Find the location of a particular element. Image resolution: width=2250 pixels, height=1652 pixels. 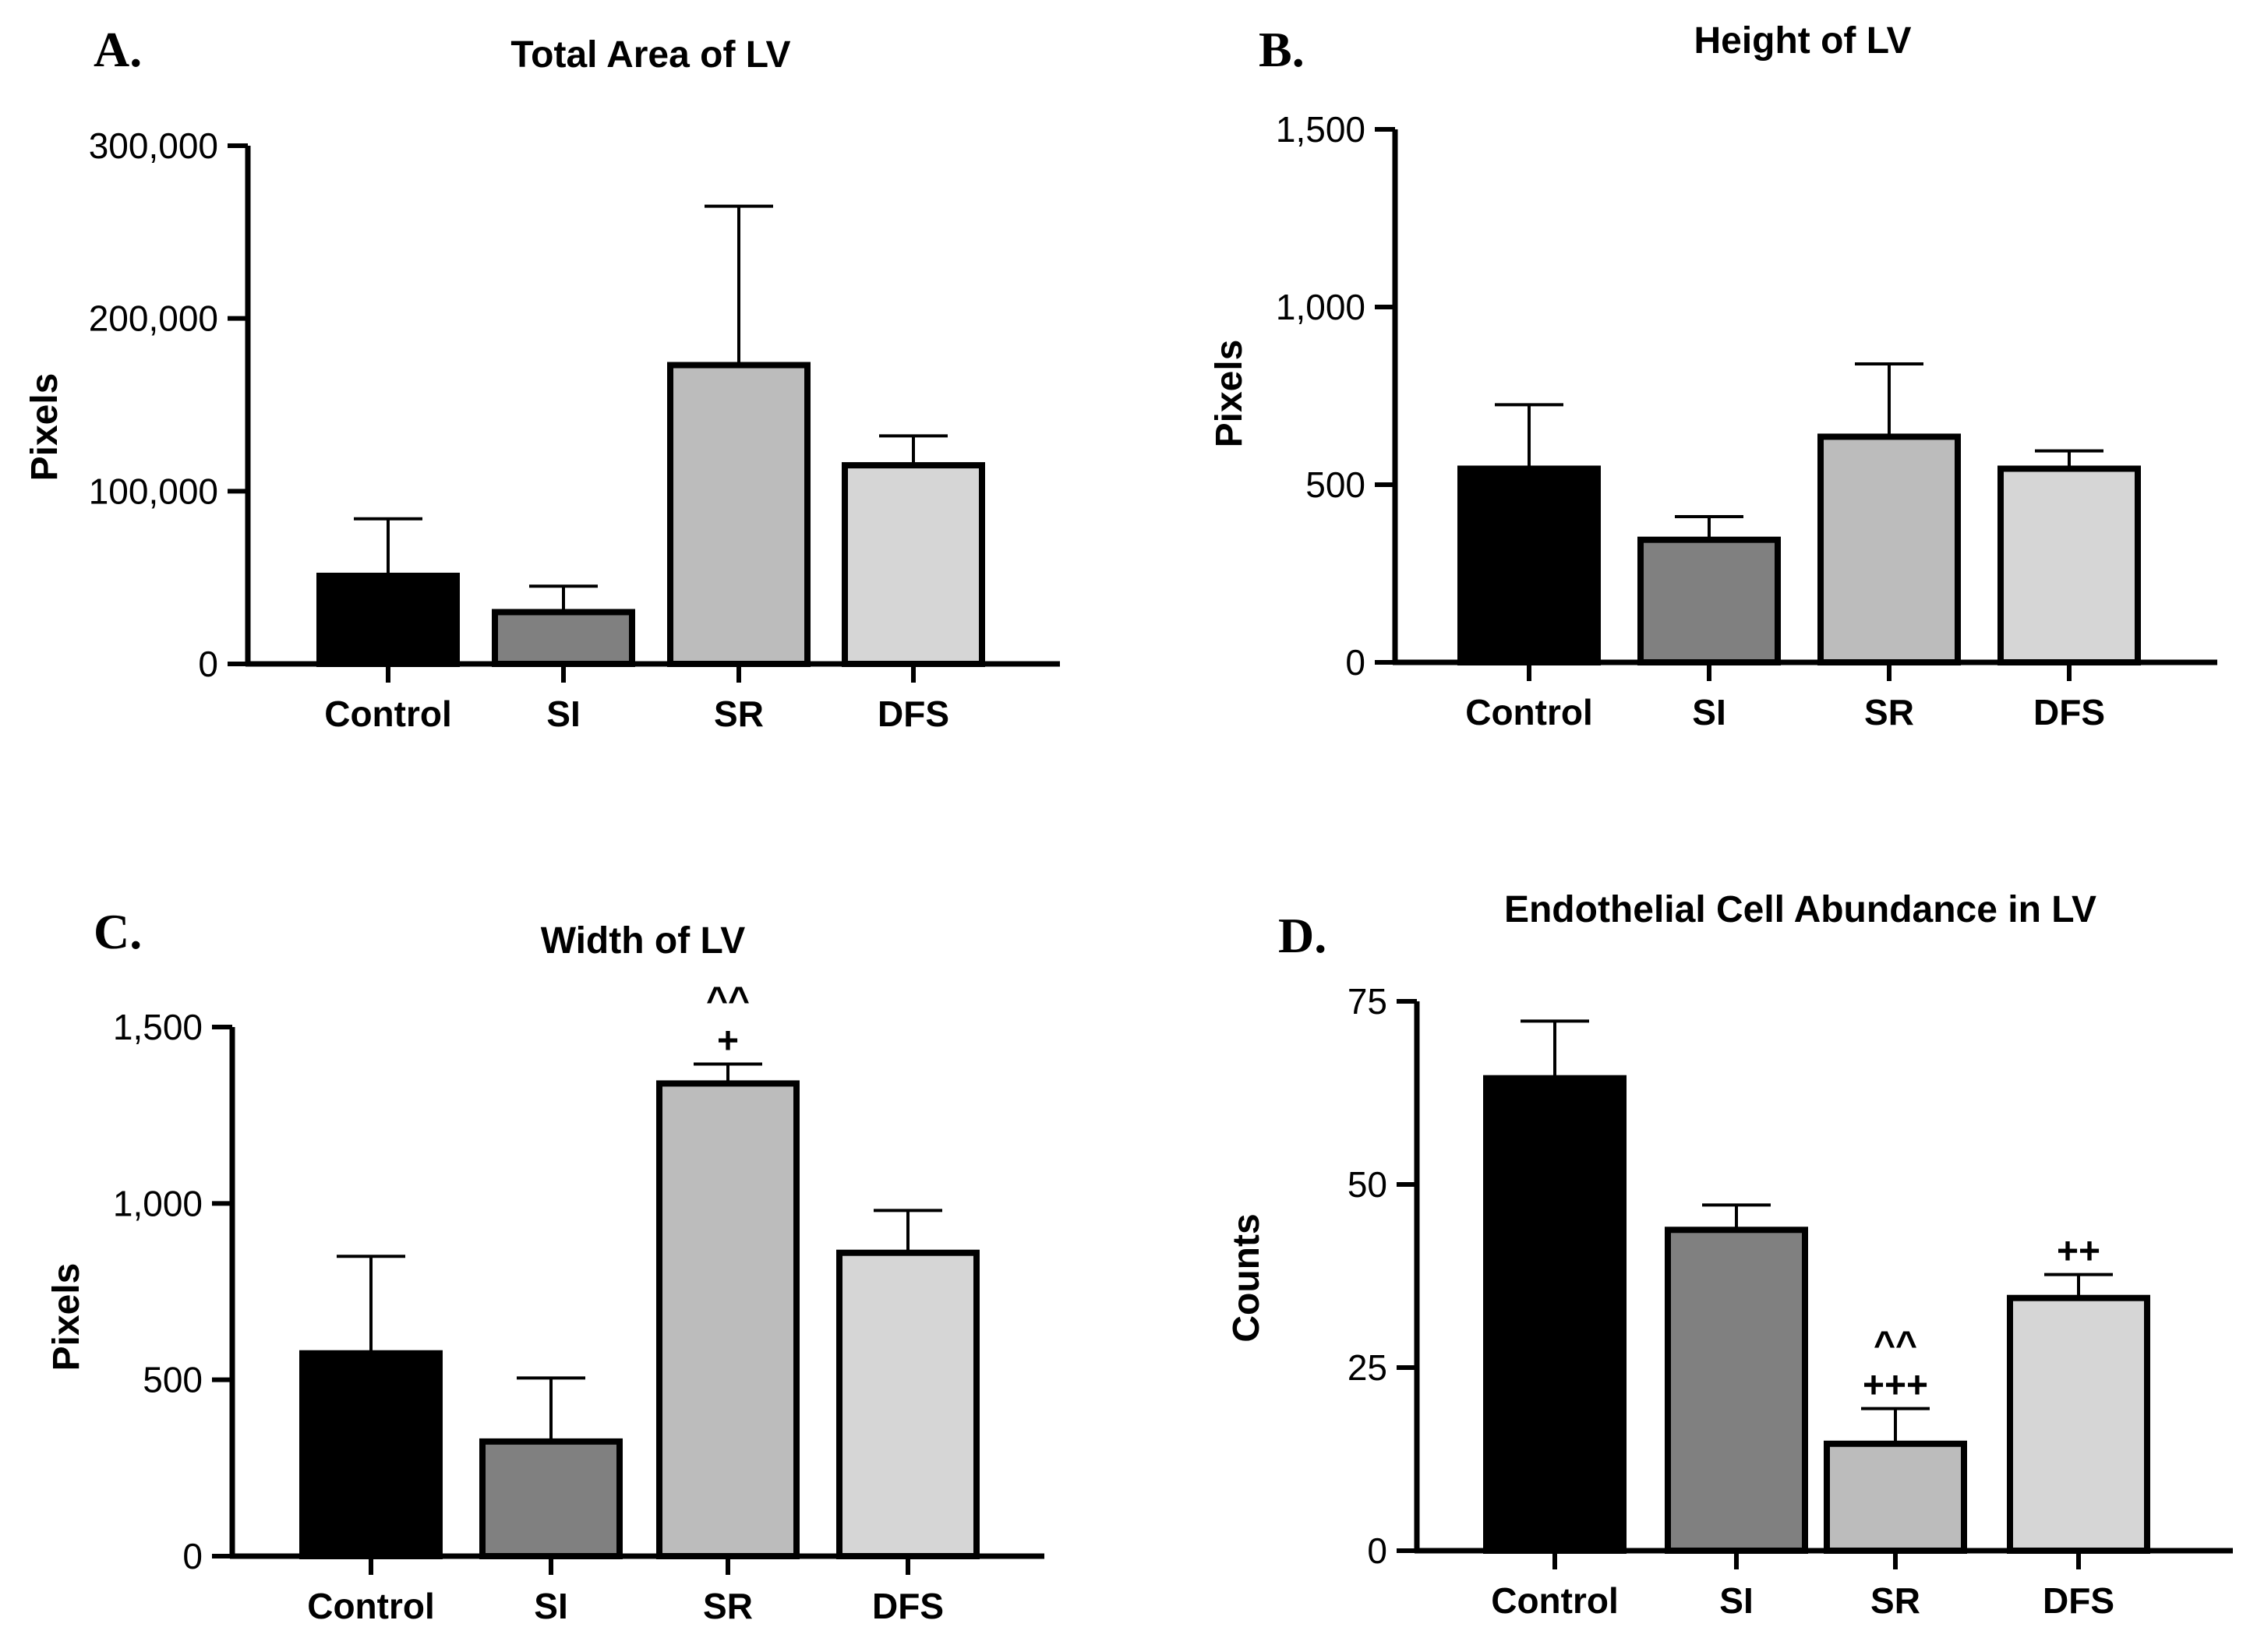

panel-a-y-tick-label: 300,000 is located at coordinates (153, 146).